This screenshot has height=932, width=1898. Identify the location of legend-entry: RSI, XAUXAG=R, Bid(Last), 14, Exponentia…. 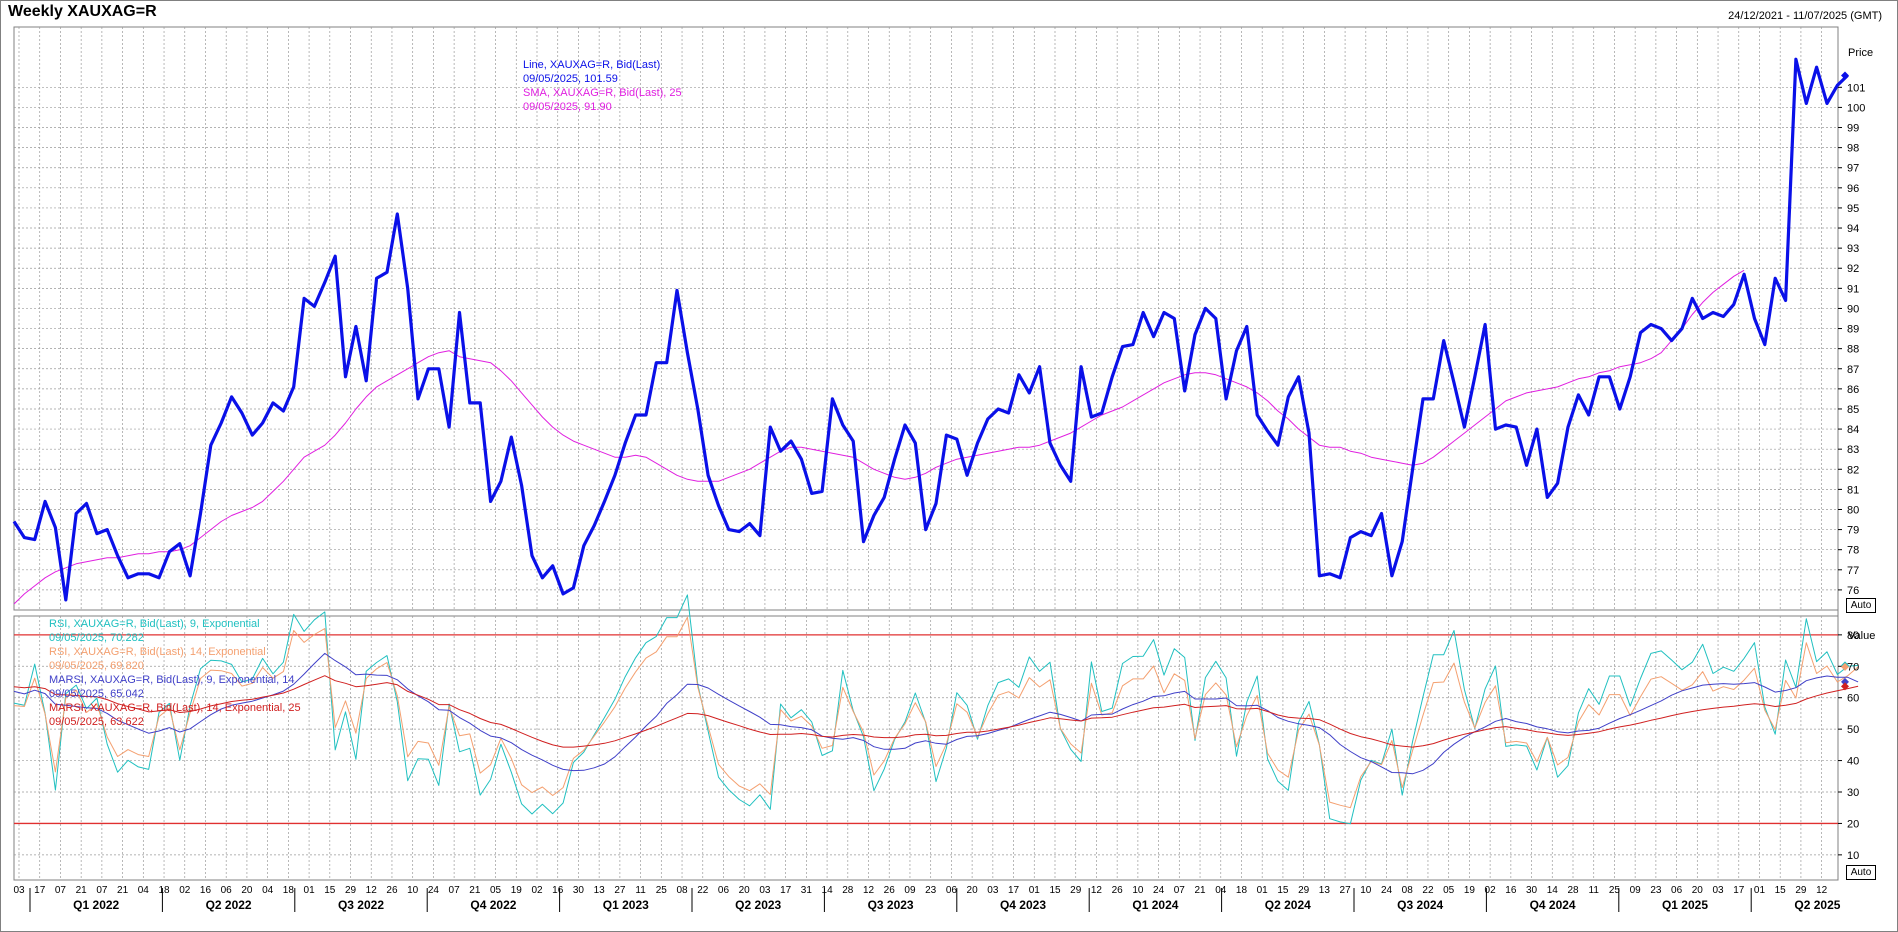
(157, 652).